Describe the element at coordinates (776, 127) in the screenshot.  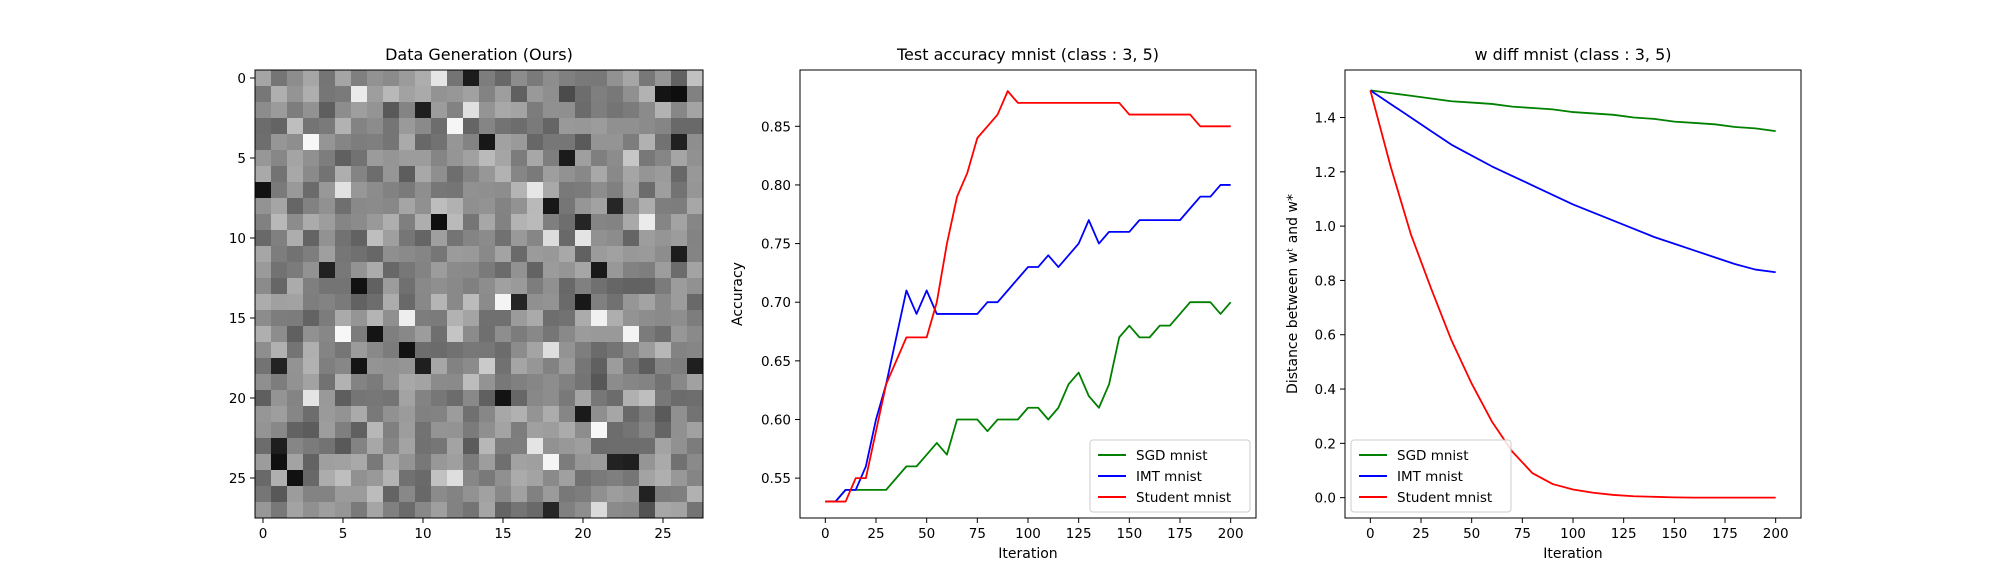
I see `y-tick-label: 0.85` at that location.